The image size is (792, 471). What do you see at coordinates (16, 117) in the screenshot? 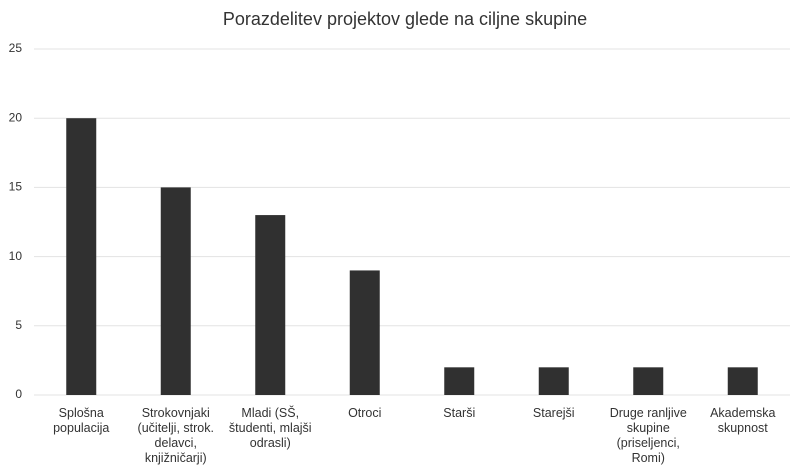
I see `y-tick-label: 20` at bounding box center [16, 117].